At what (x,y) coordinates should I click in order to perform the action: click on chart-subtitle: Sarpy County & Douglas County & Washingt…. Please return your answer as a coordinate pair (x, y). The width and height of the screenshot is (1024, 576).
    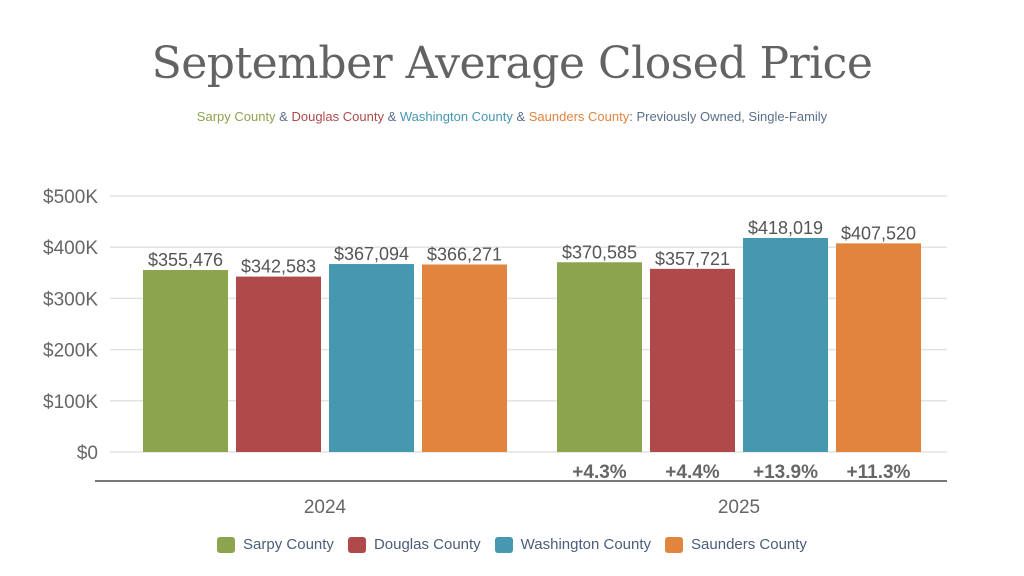
    Looking at the image, I should click on (512, 116).